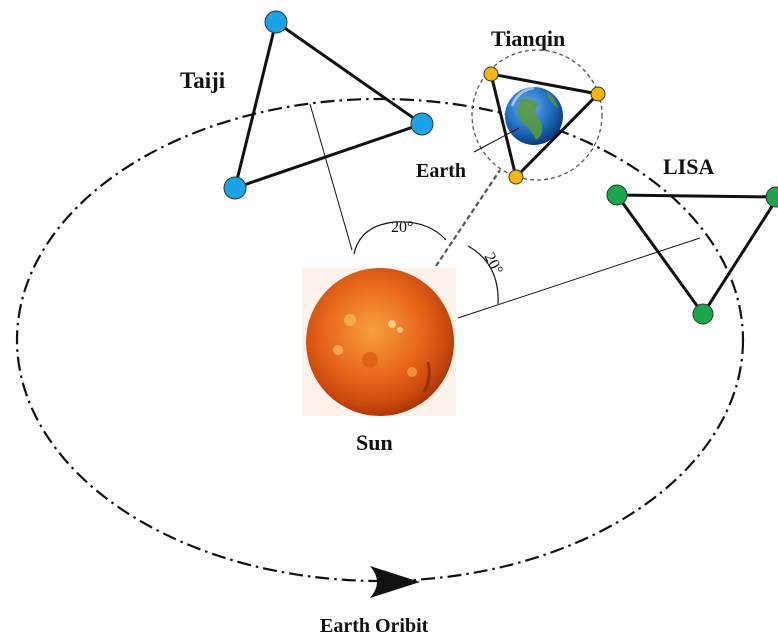 This screenshot has height=638, width=778. I want to click on lisa-node-bottom, so click(703, 314).